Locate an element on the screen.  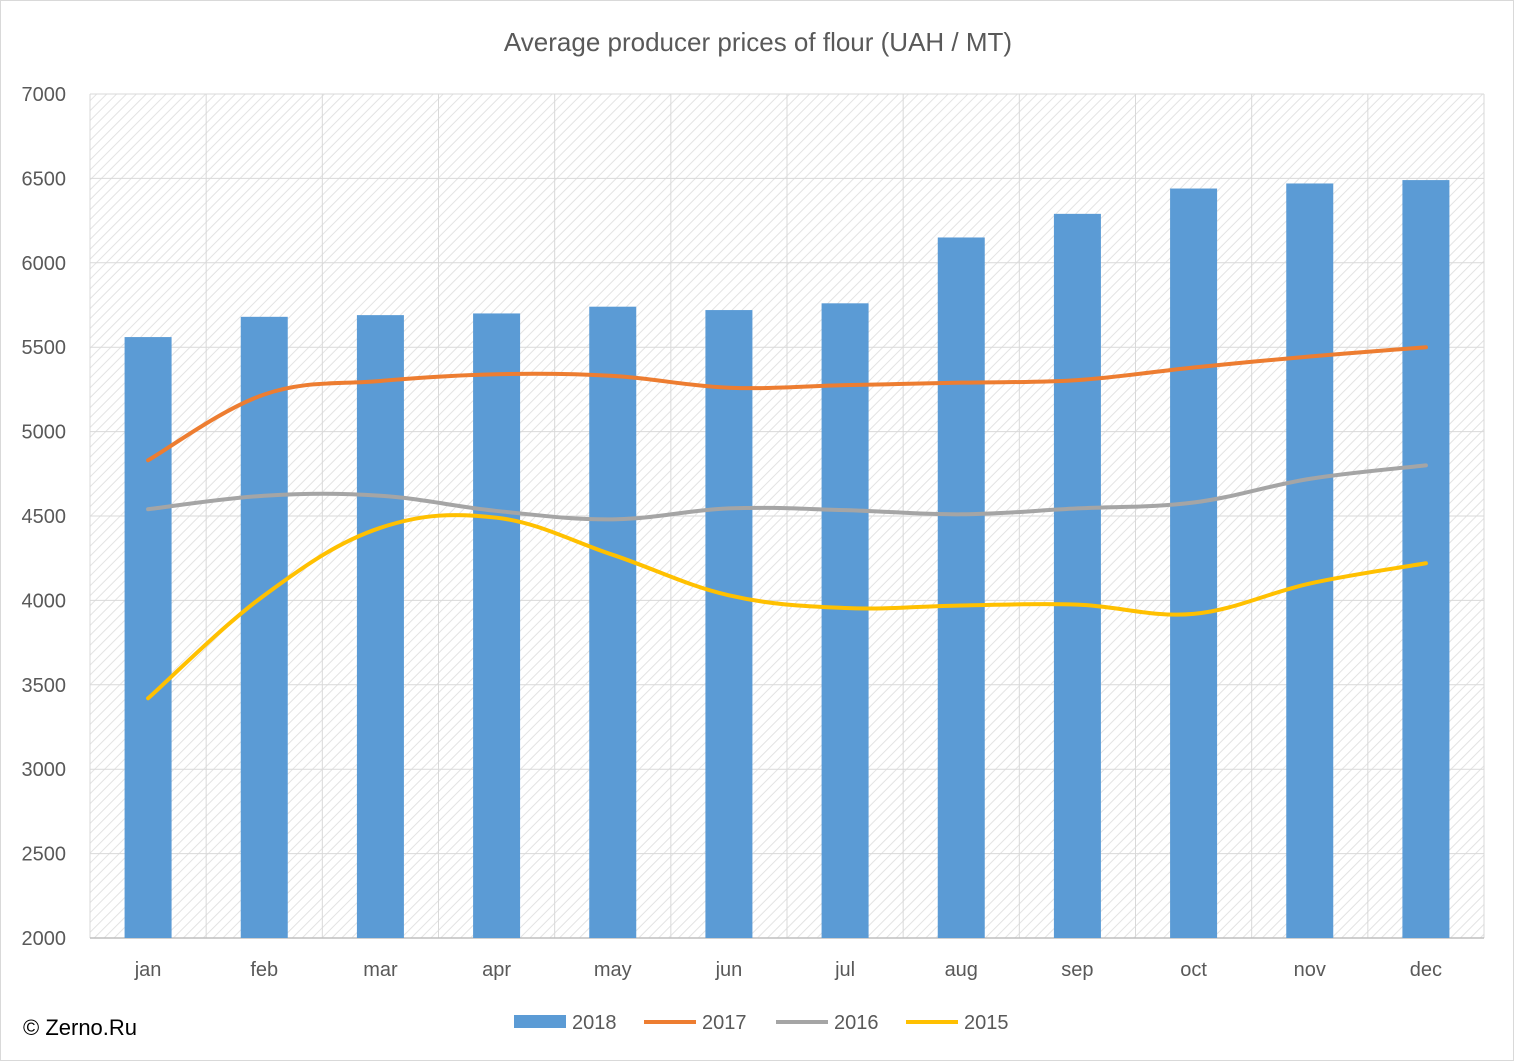
legend-label: 2015 is located at coordinates (986, 1023).